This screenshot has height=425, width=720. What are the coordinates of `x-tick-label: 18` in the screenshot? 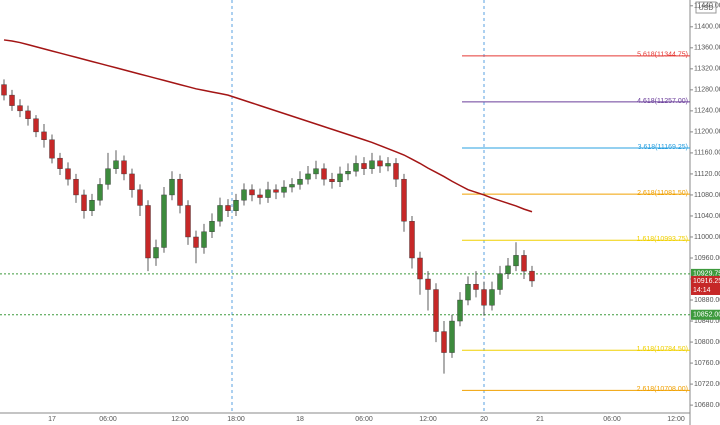 It's located at (300, 419).